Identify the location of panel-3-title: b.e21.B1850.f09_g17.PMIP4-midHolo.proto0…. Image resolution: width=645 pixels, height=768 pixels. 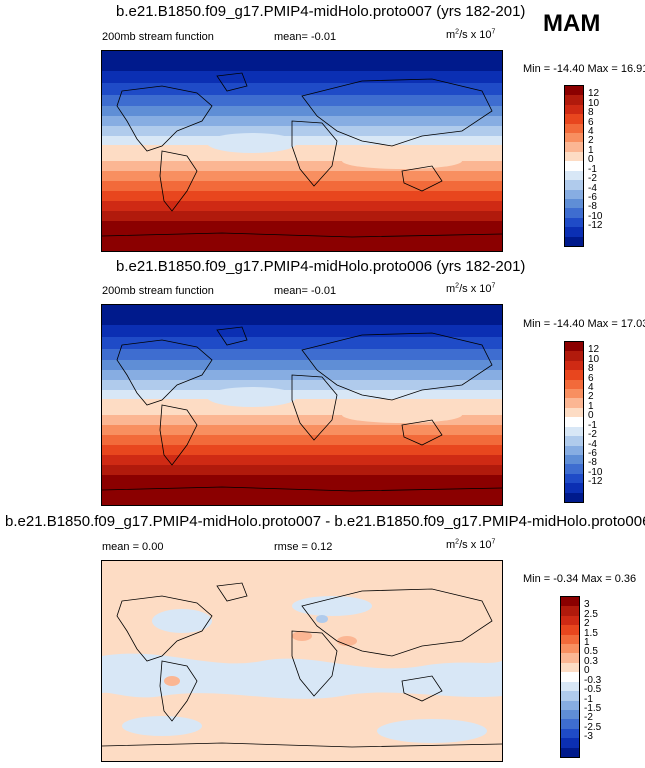
(325, 521).